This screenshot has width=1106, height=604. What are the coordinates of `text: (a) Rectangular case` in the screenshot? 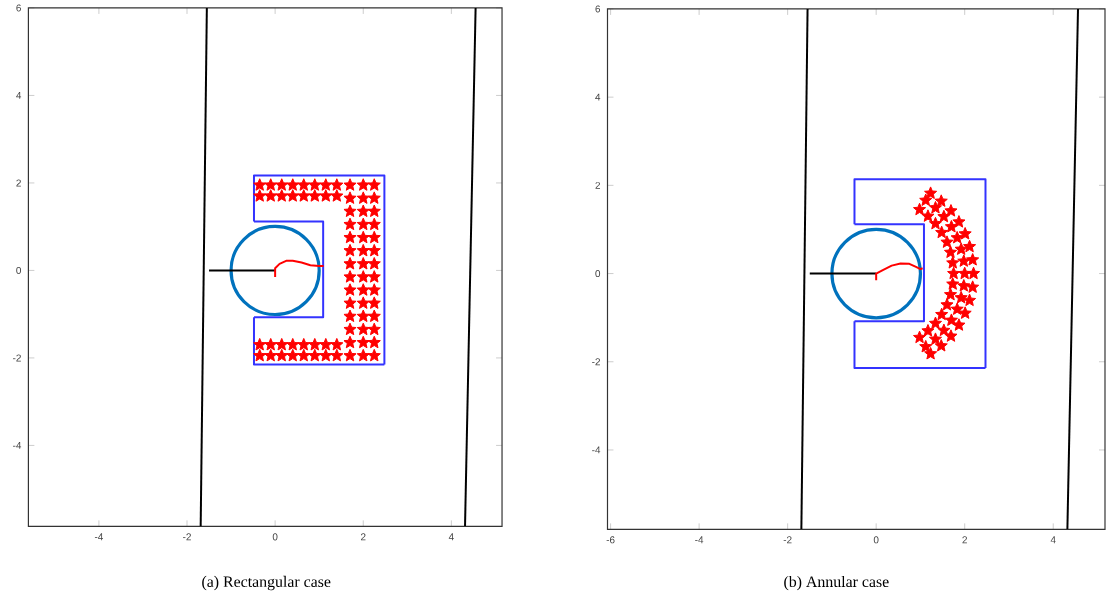 It's located at (266, 583).